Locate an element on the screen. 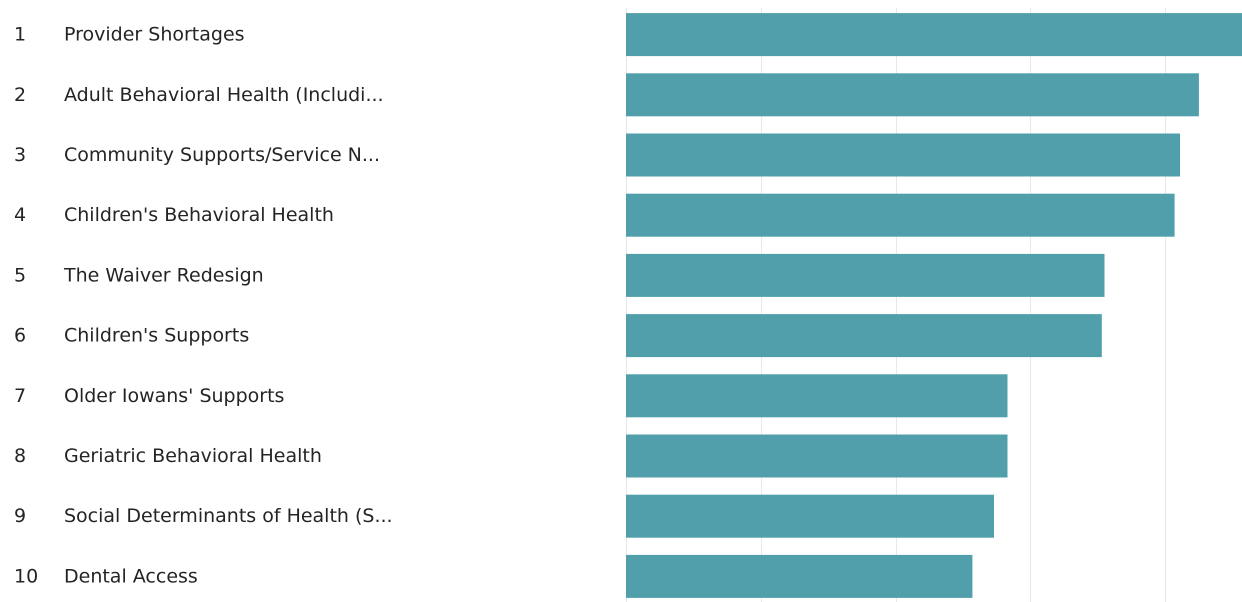 This screenshot has height=602, width=1242. rank-label-9: 9 is located at coordinates (20, 516).